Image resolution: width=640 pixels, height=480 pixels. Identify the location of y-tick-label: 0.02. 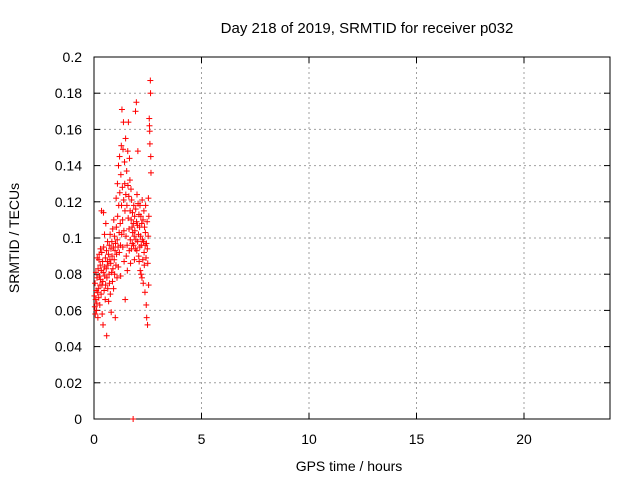
(68, 383).